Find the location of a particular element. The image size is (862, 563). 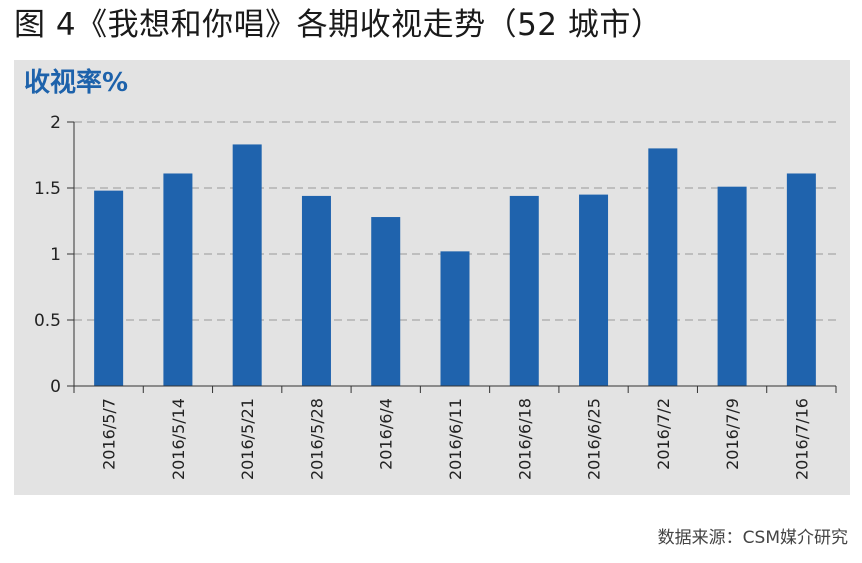

y-axis: 0 0.5 1 1.5 2 is located at coordinates (54, 255).